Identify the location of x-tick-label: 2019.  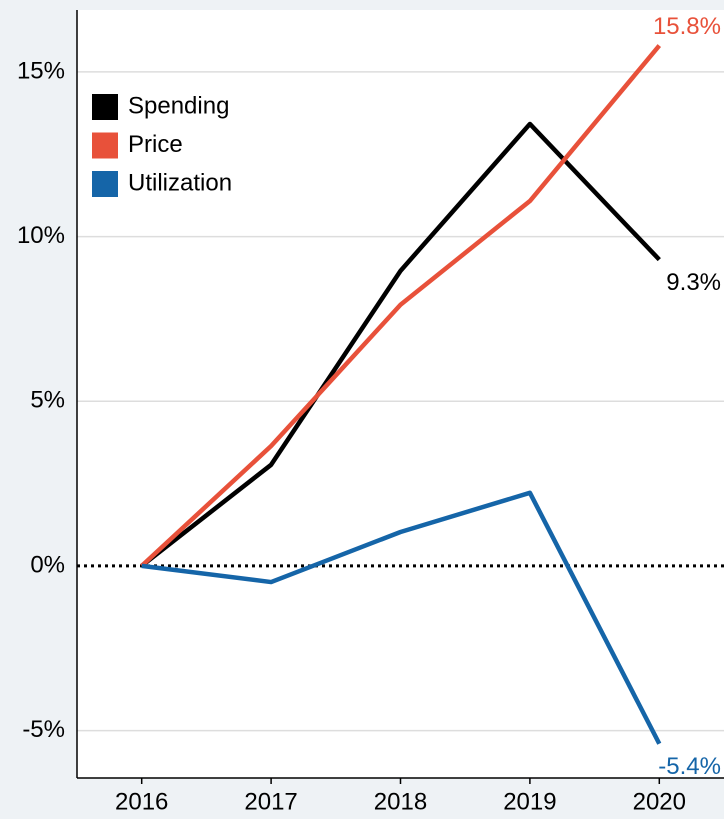
(529, 801).